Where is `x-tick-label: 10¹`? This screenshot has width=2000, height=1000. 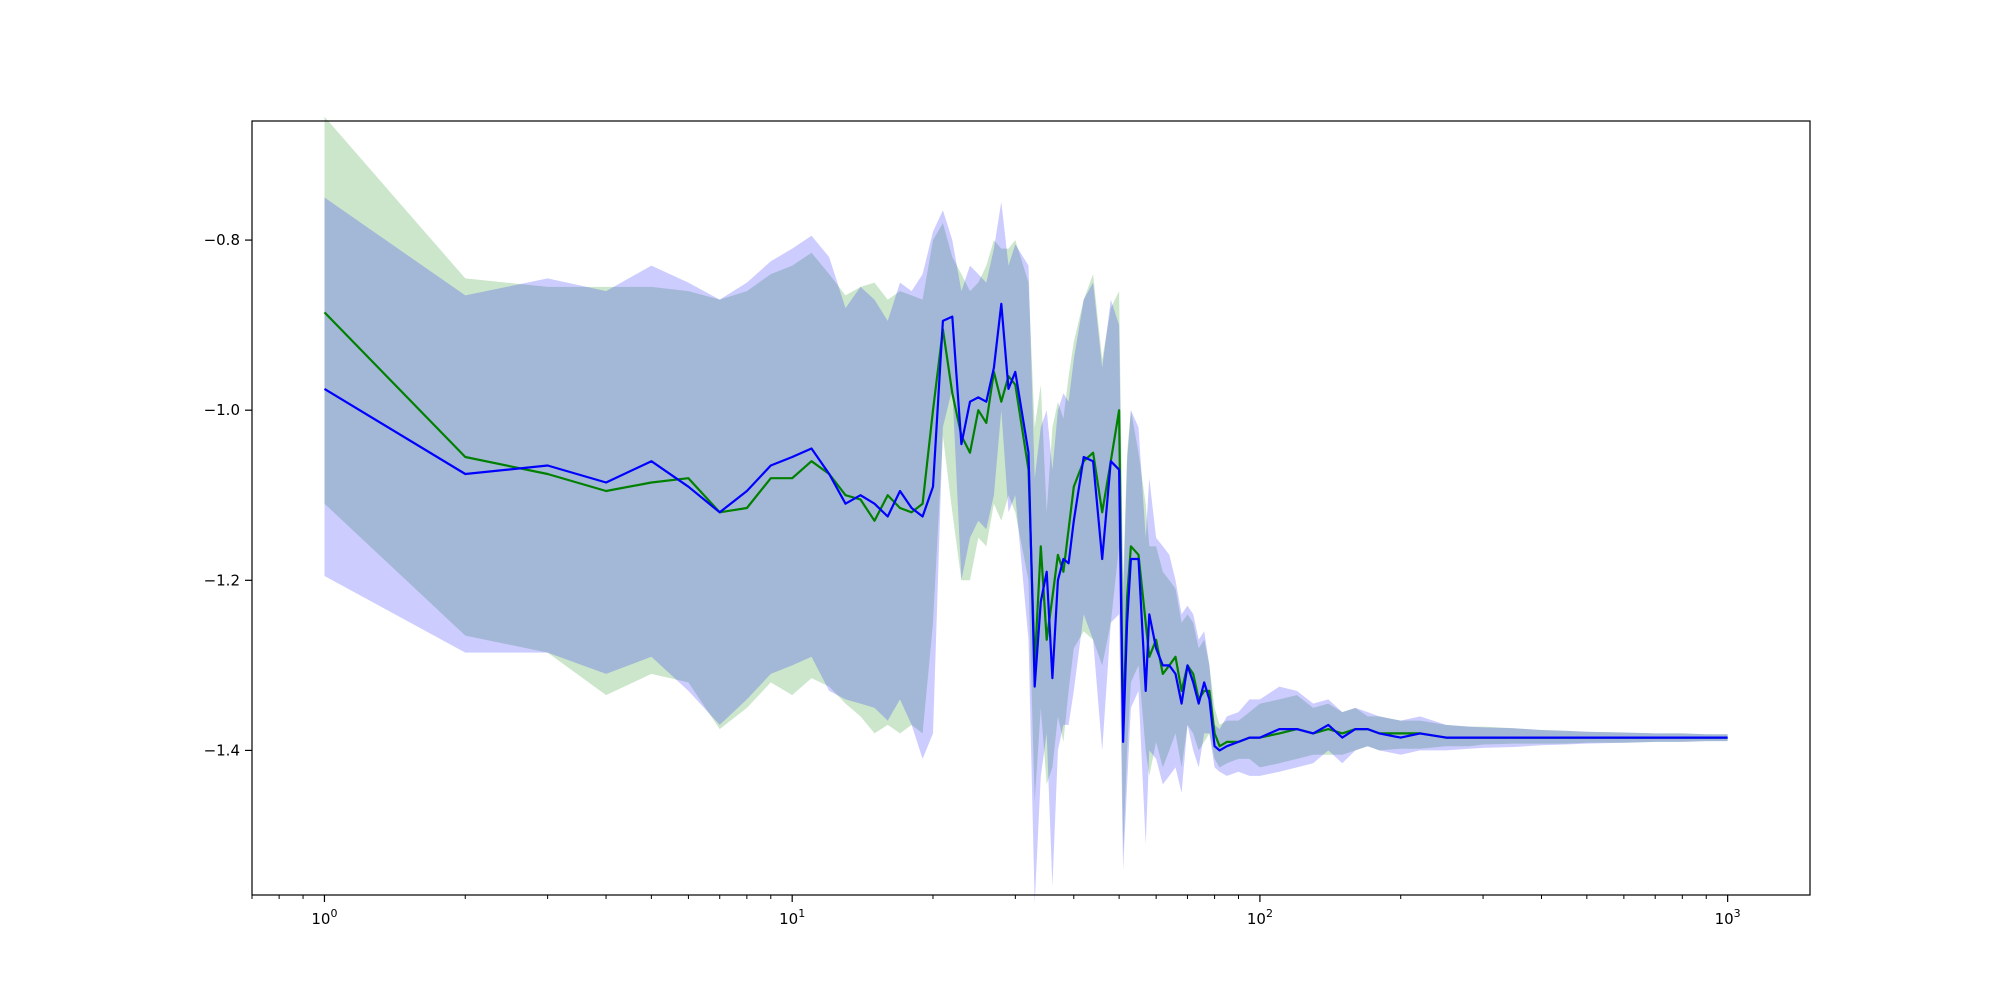 x-tick-label: 10¹ is located at coordinates (792, 917).